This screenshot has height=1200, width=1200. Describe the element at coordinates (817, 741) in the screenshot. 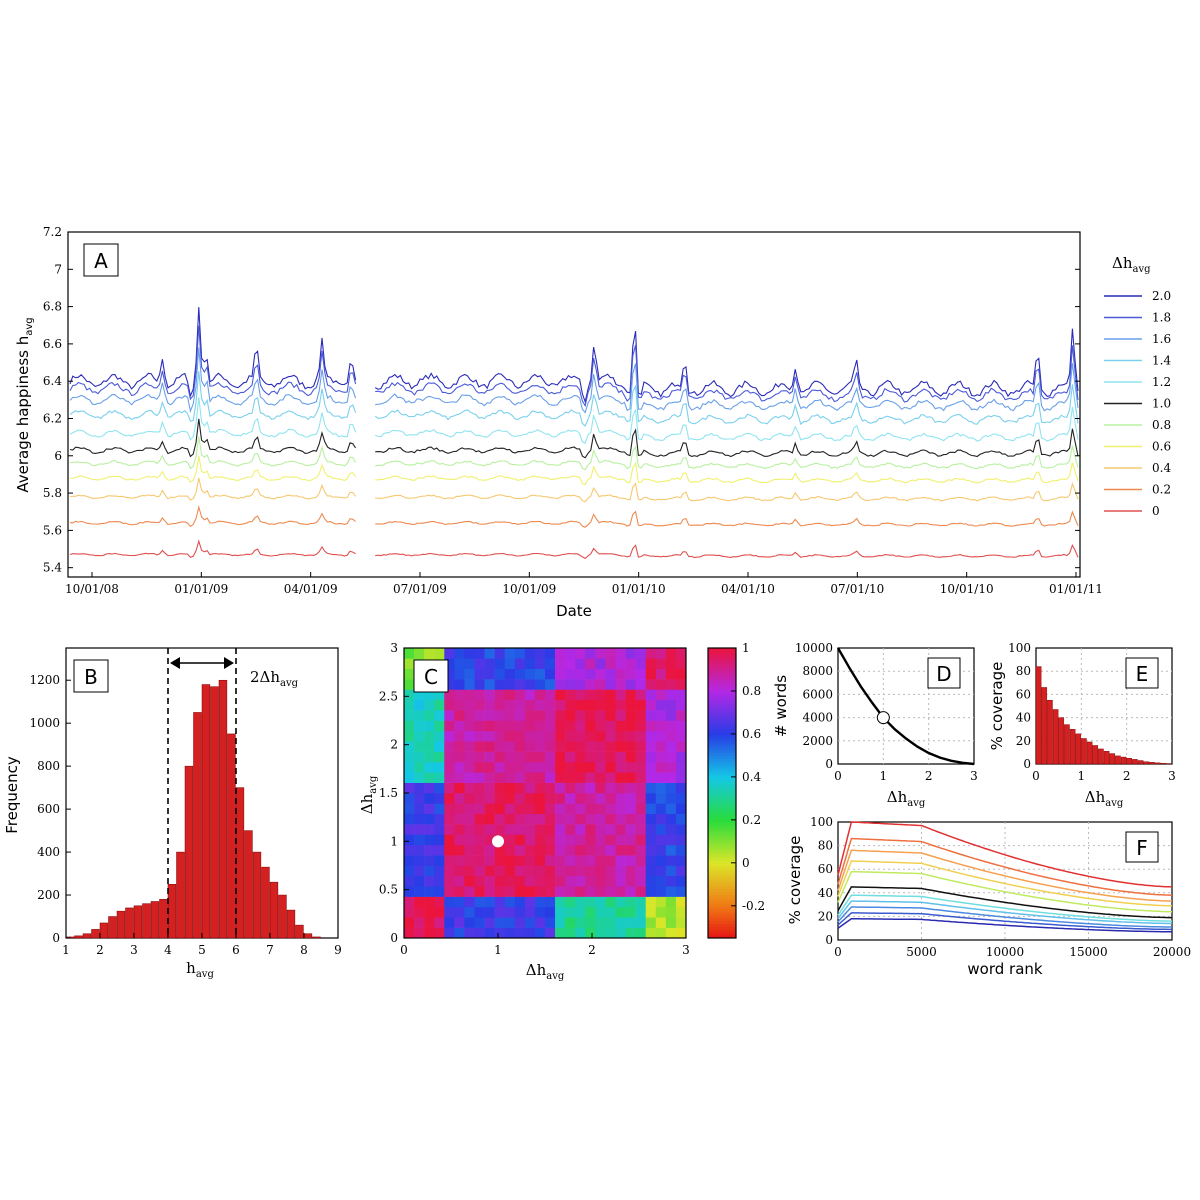

I see `panel-d-ytick: 2000` at that location.